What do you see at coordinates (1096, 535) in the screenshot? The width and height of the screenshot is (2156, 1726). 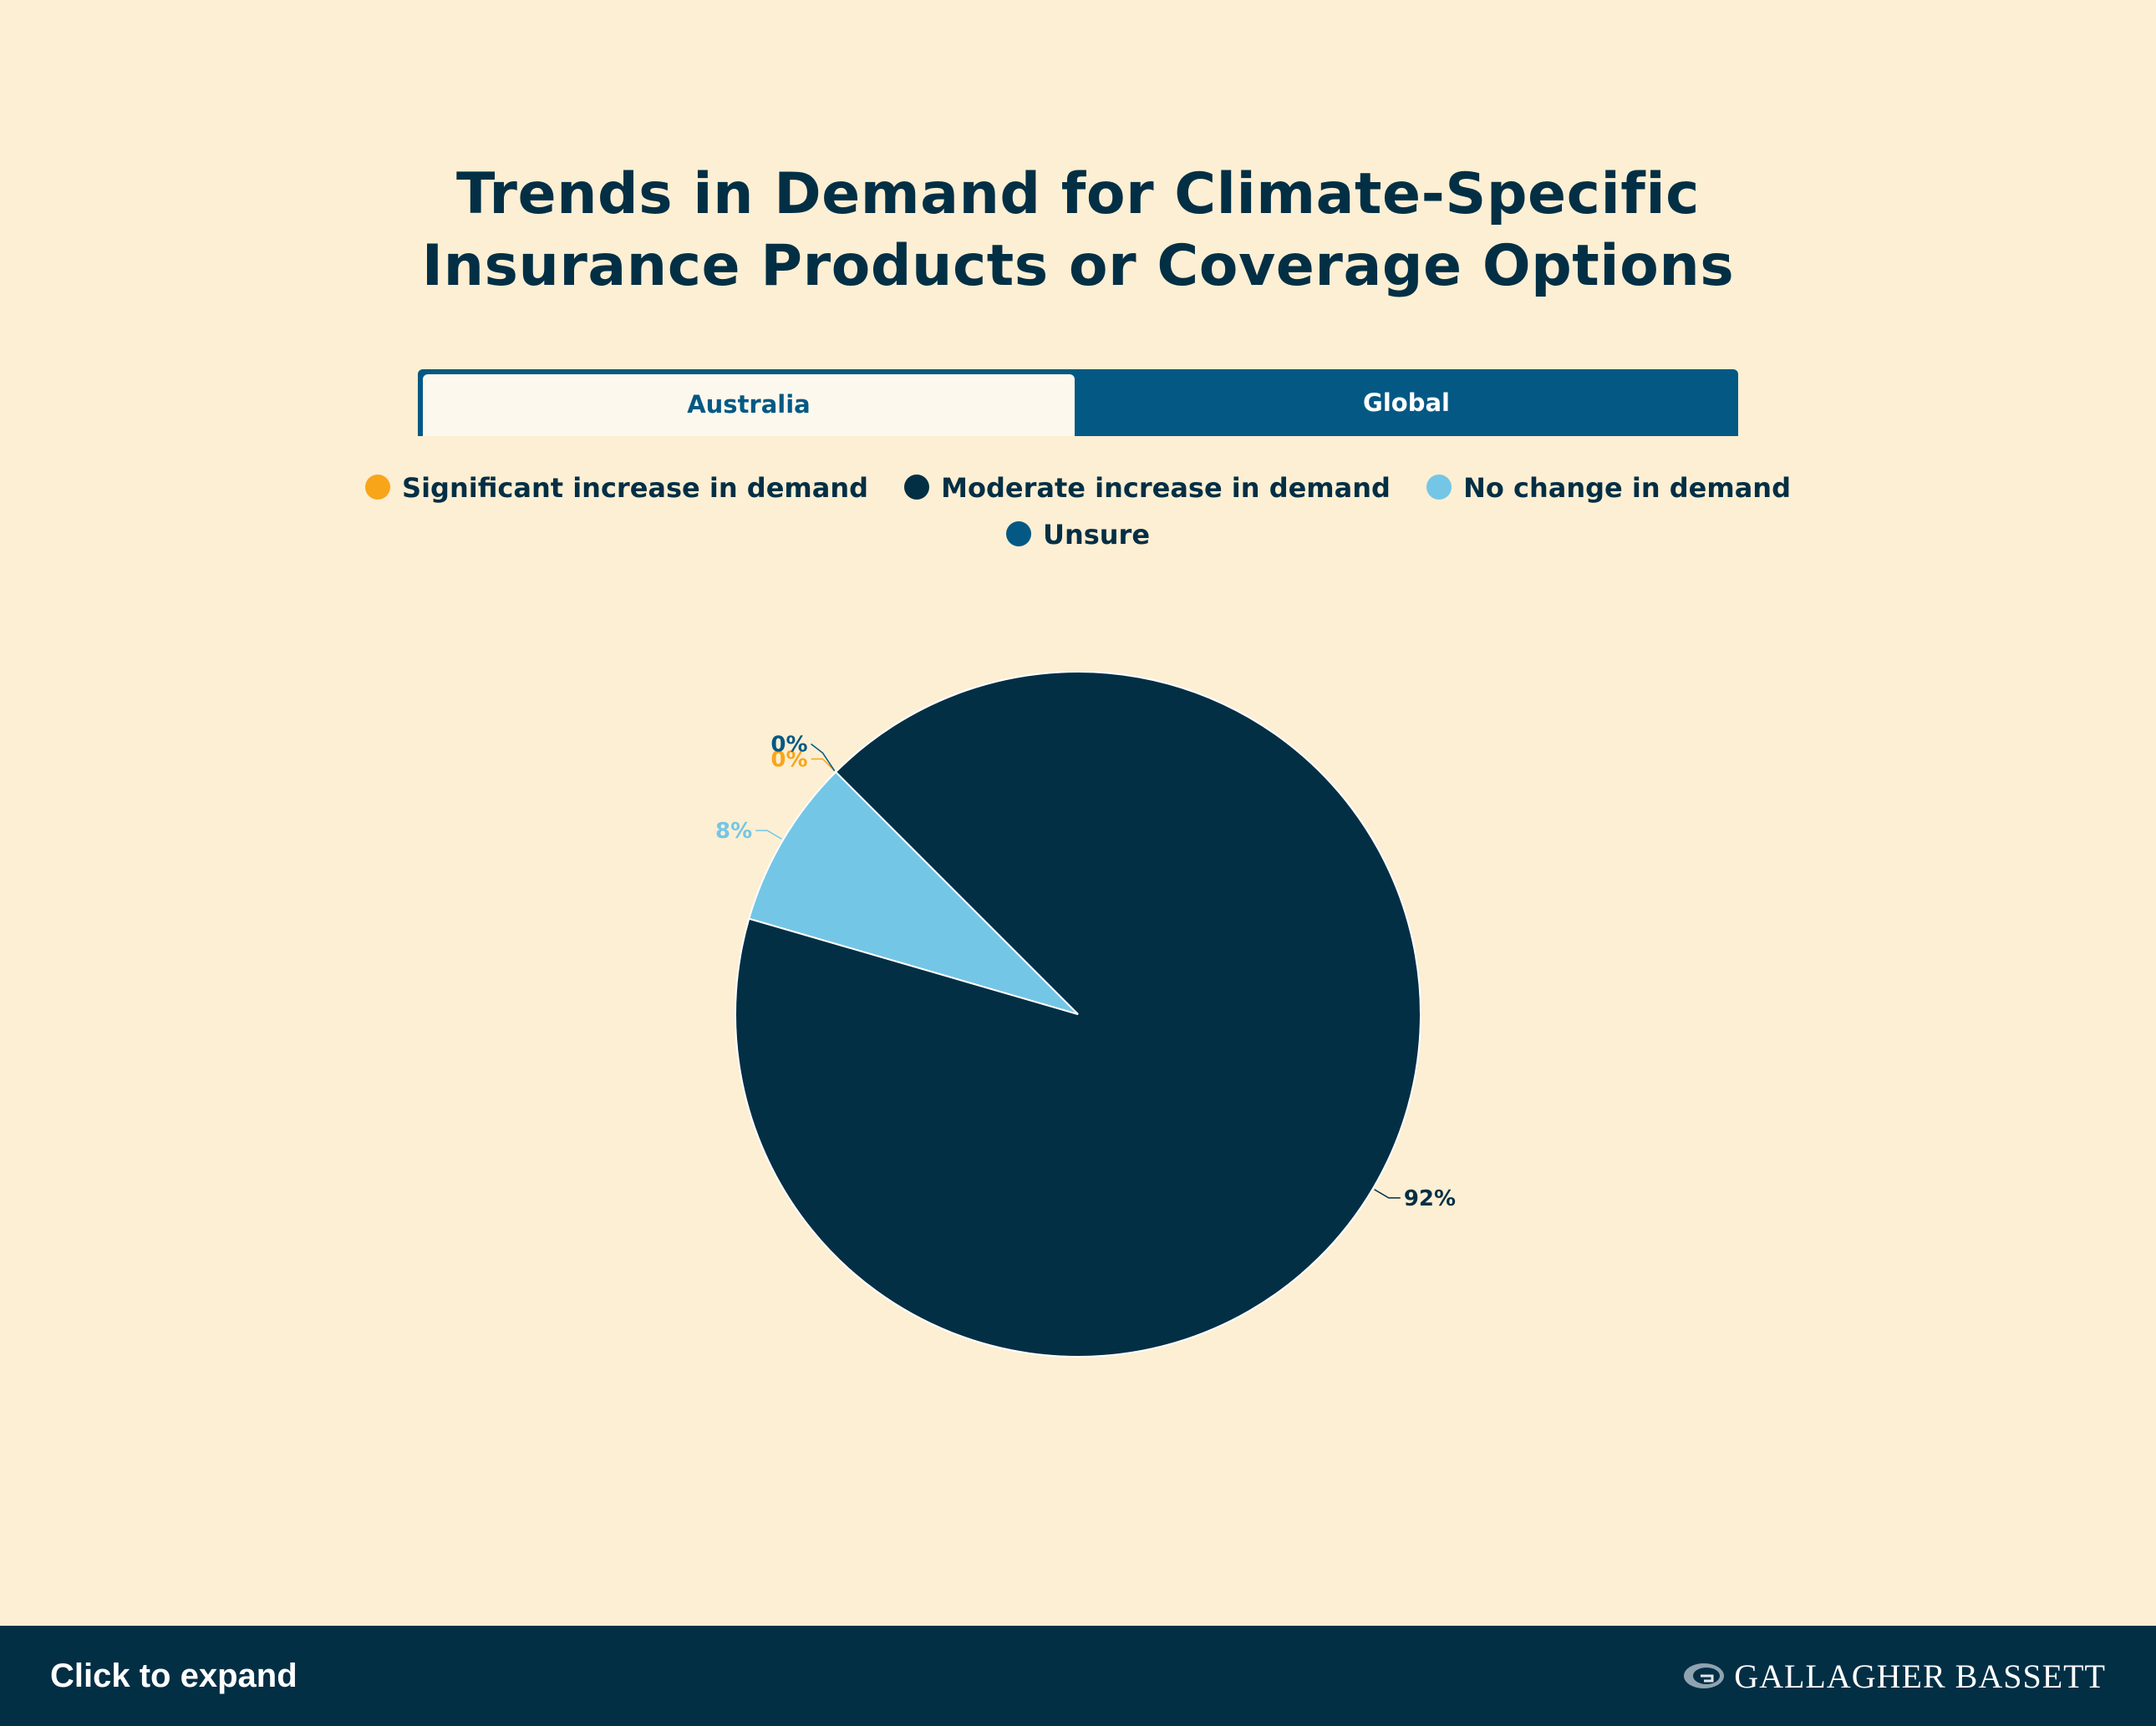 I see `legend-label-unsure: Unsure` at bounding box center [1096, 535].